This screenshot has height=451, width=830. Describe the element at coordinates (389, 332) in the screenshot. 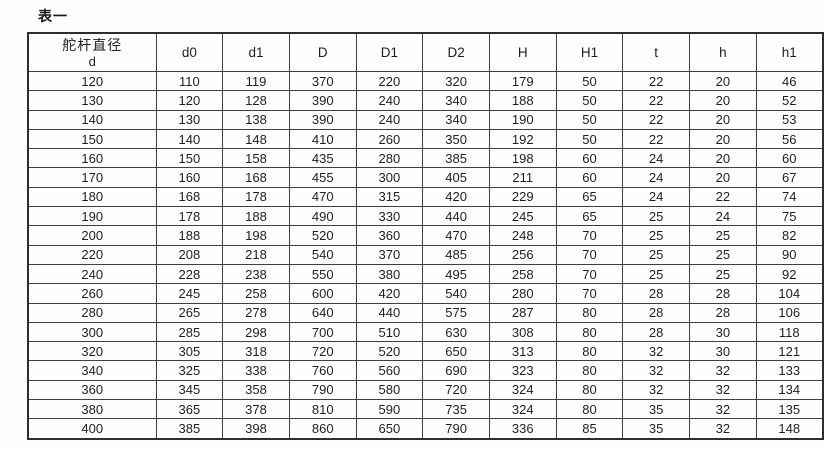

I see `table-cell: 510` at that location.